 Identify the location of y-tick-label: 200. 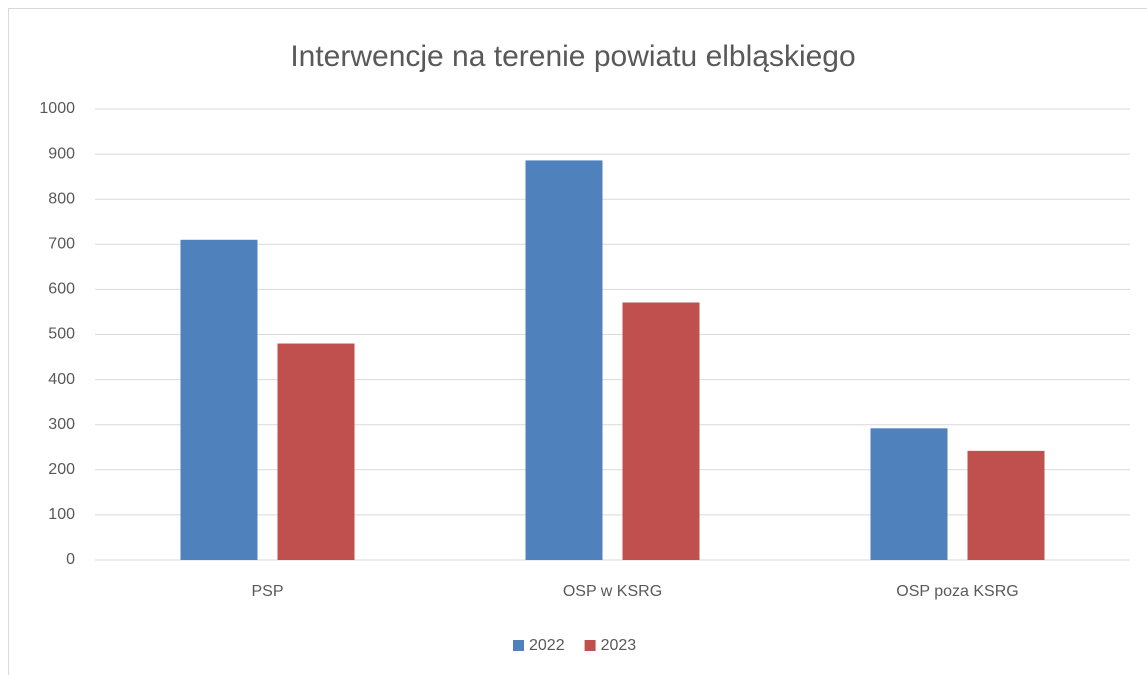
(61, 469).